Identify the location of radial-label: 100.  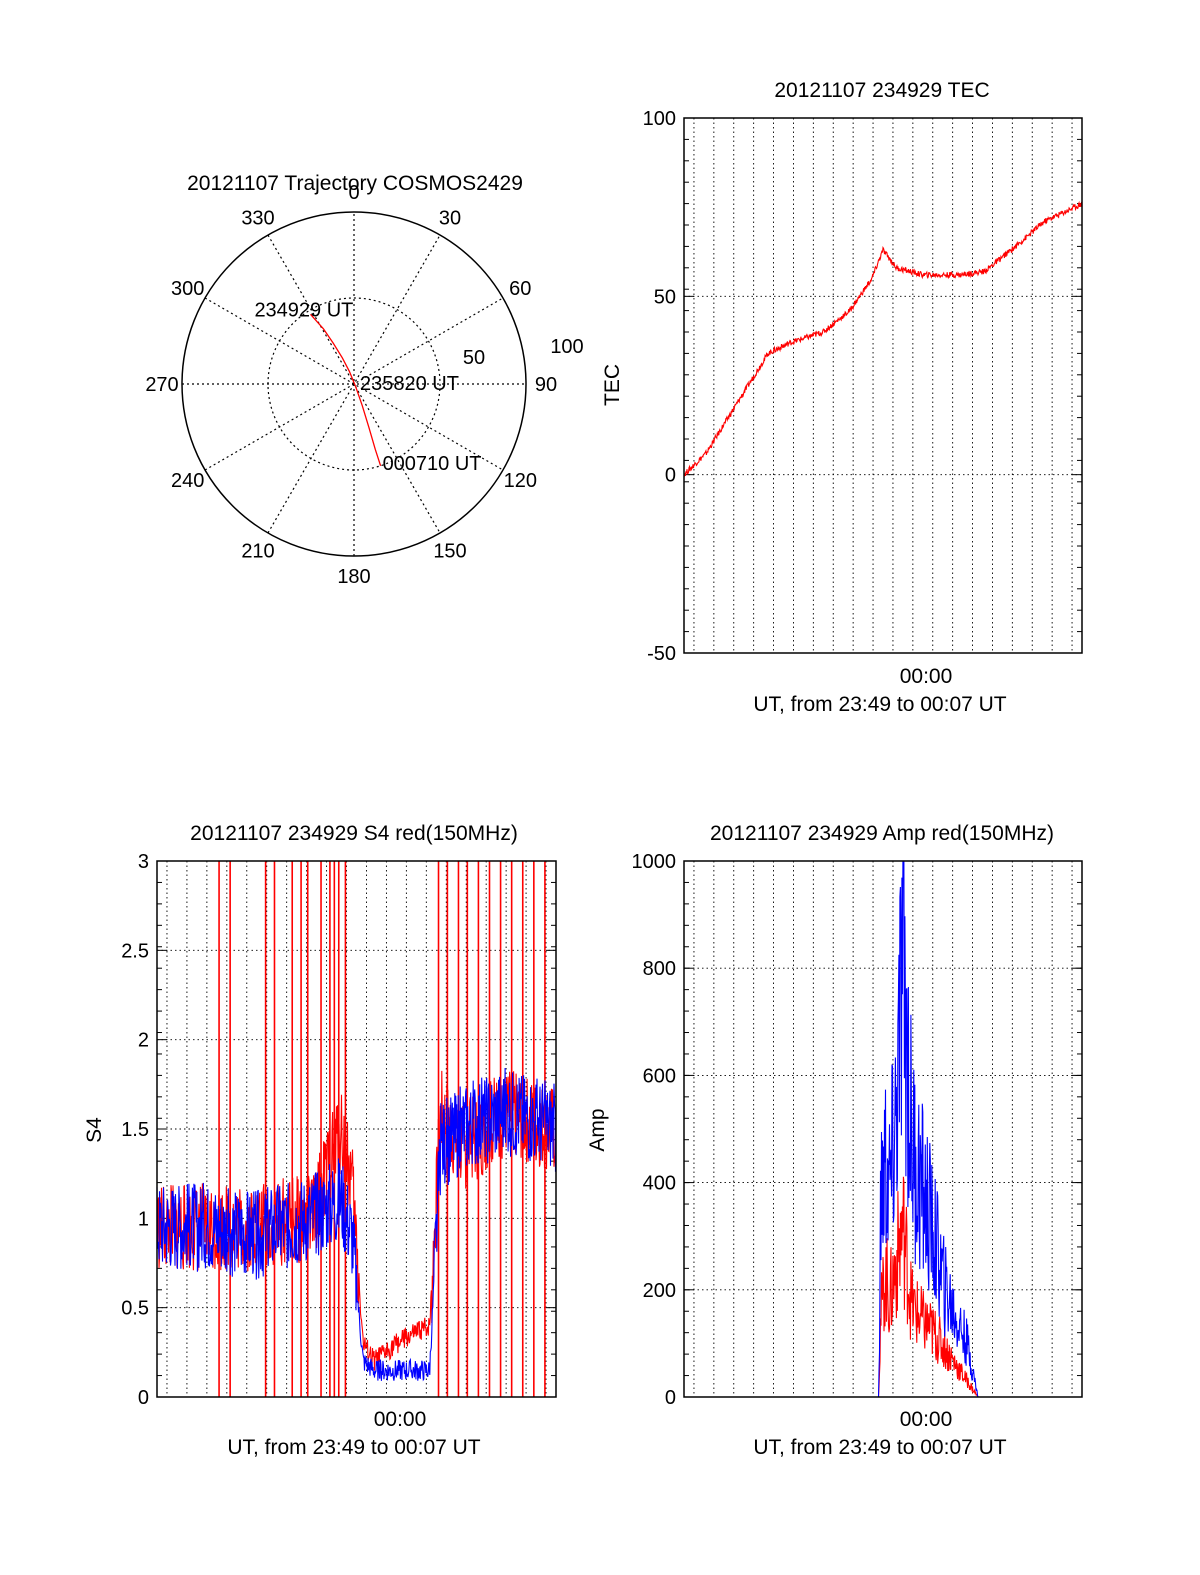
(566, 347).